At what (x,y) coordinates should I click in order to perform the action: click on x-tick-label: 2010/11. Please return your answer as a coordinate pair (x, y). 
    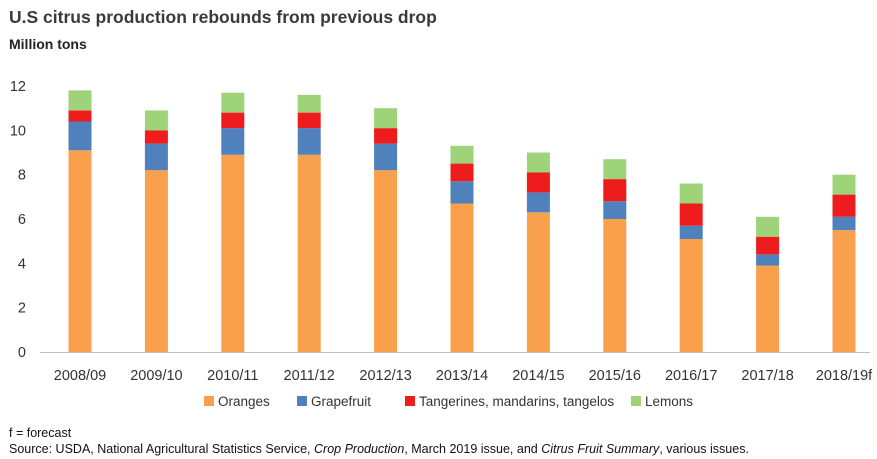
    Looking at the image, I should click on (232, 376).